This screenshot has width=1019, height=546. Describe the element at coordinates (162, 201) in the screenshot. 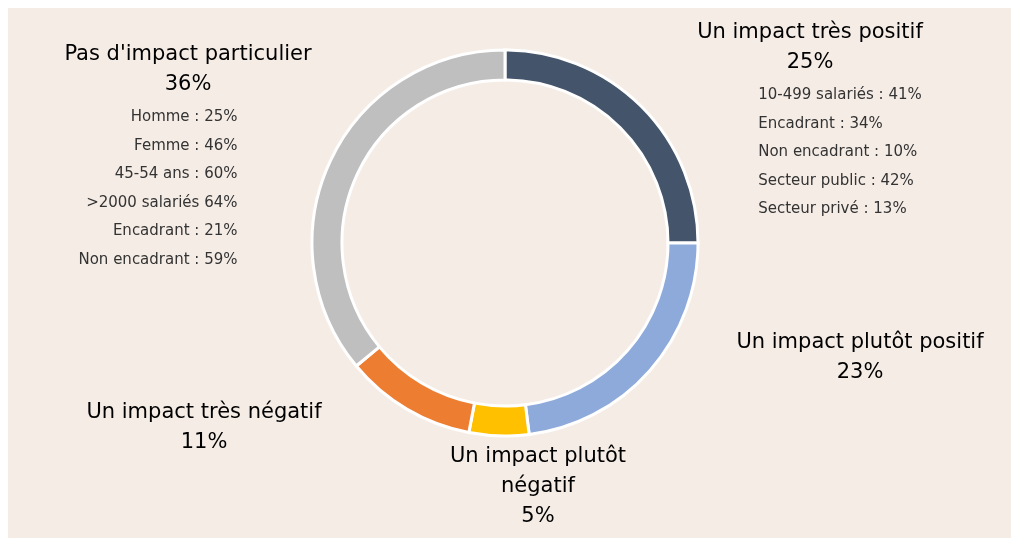

I see `text: >2000 salariés 64%` at that location.